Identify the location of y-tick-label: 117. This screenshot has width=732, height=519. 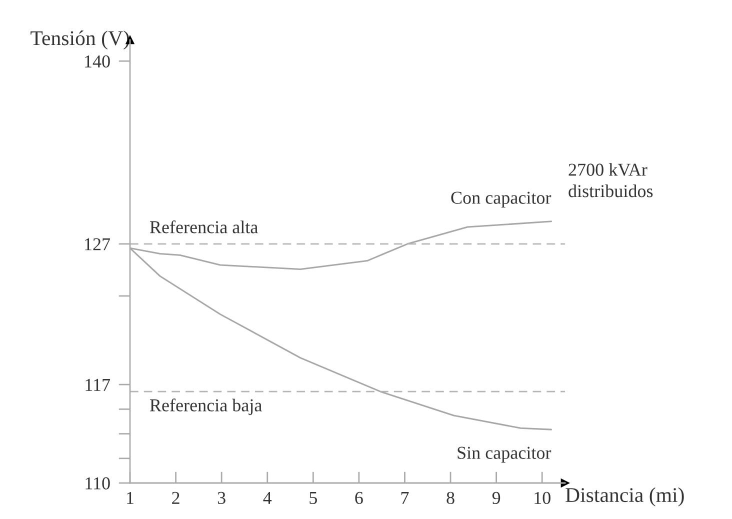
(98, 384).